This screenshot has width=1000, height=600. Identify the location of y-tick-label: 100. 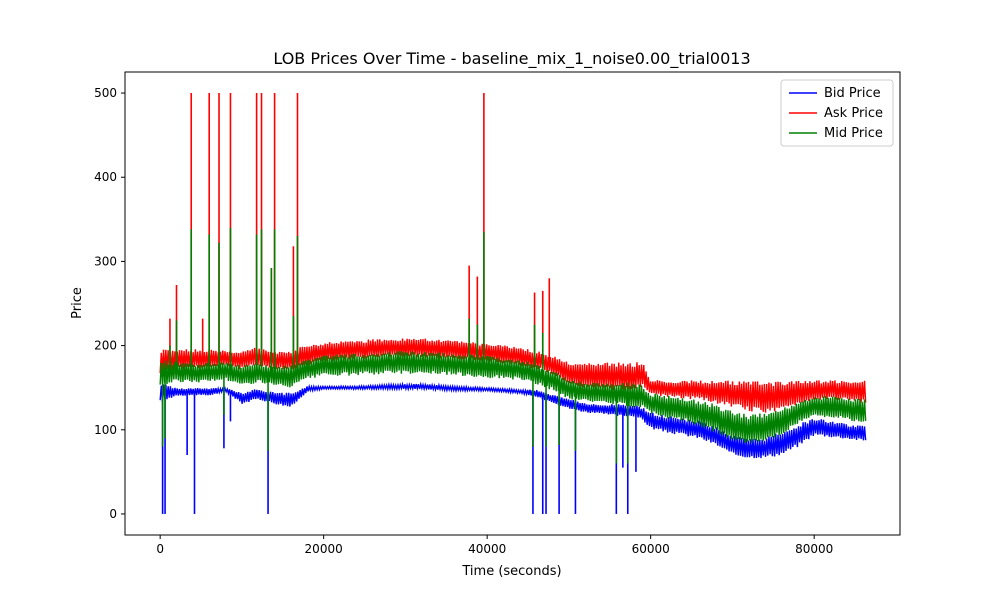
(105, 430).